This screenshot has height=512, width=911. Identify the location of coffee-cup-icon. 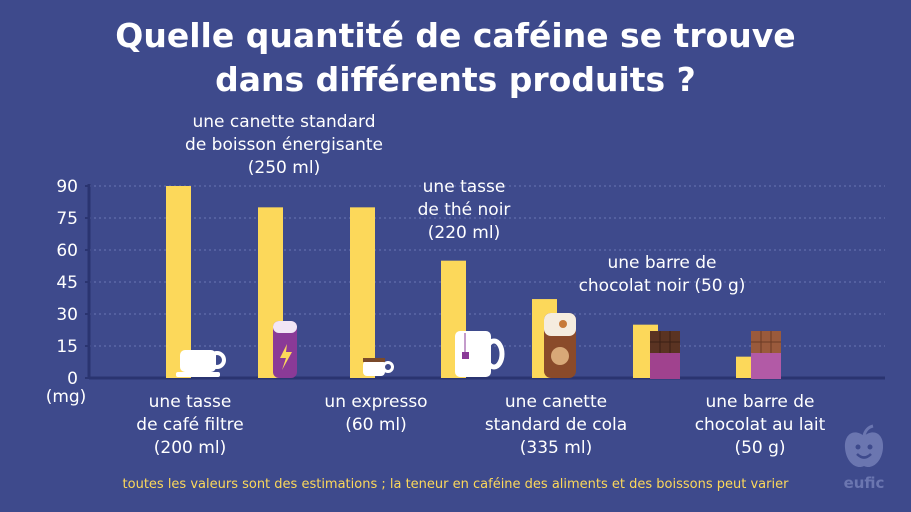
(201, 363).